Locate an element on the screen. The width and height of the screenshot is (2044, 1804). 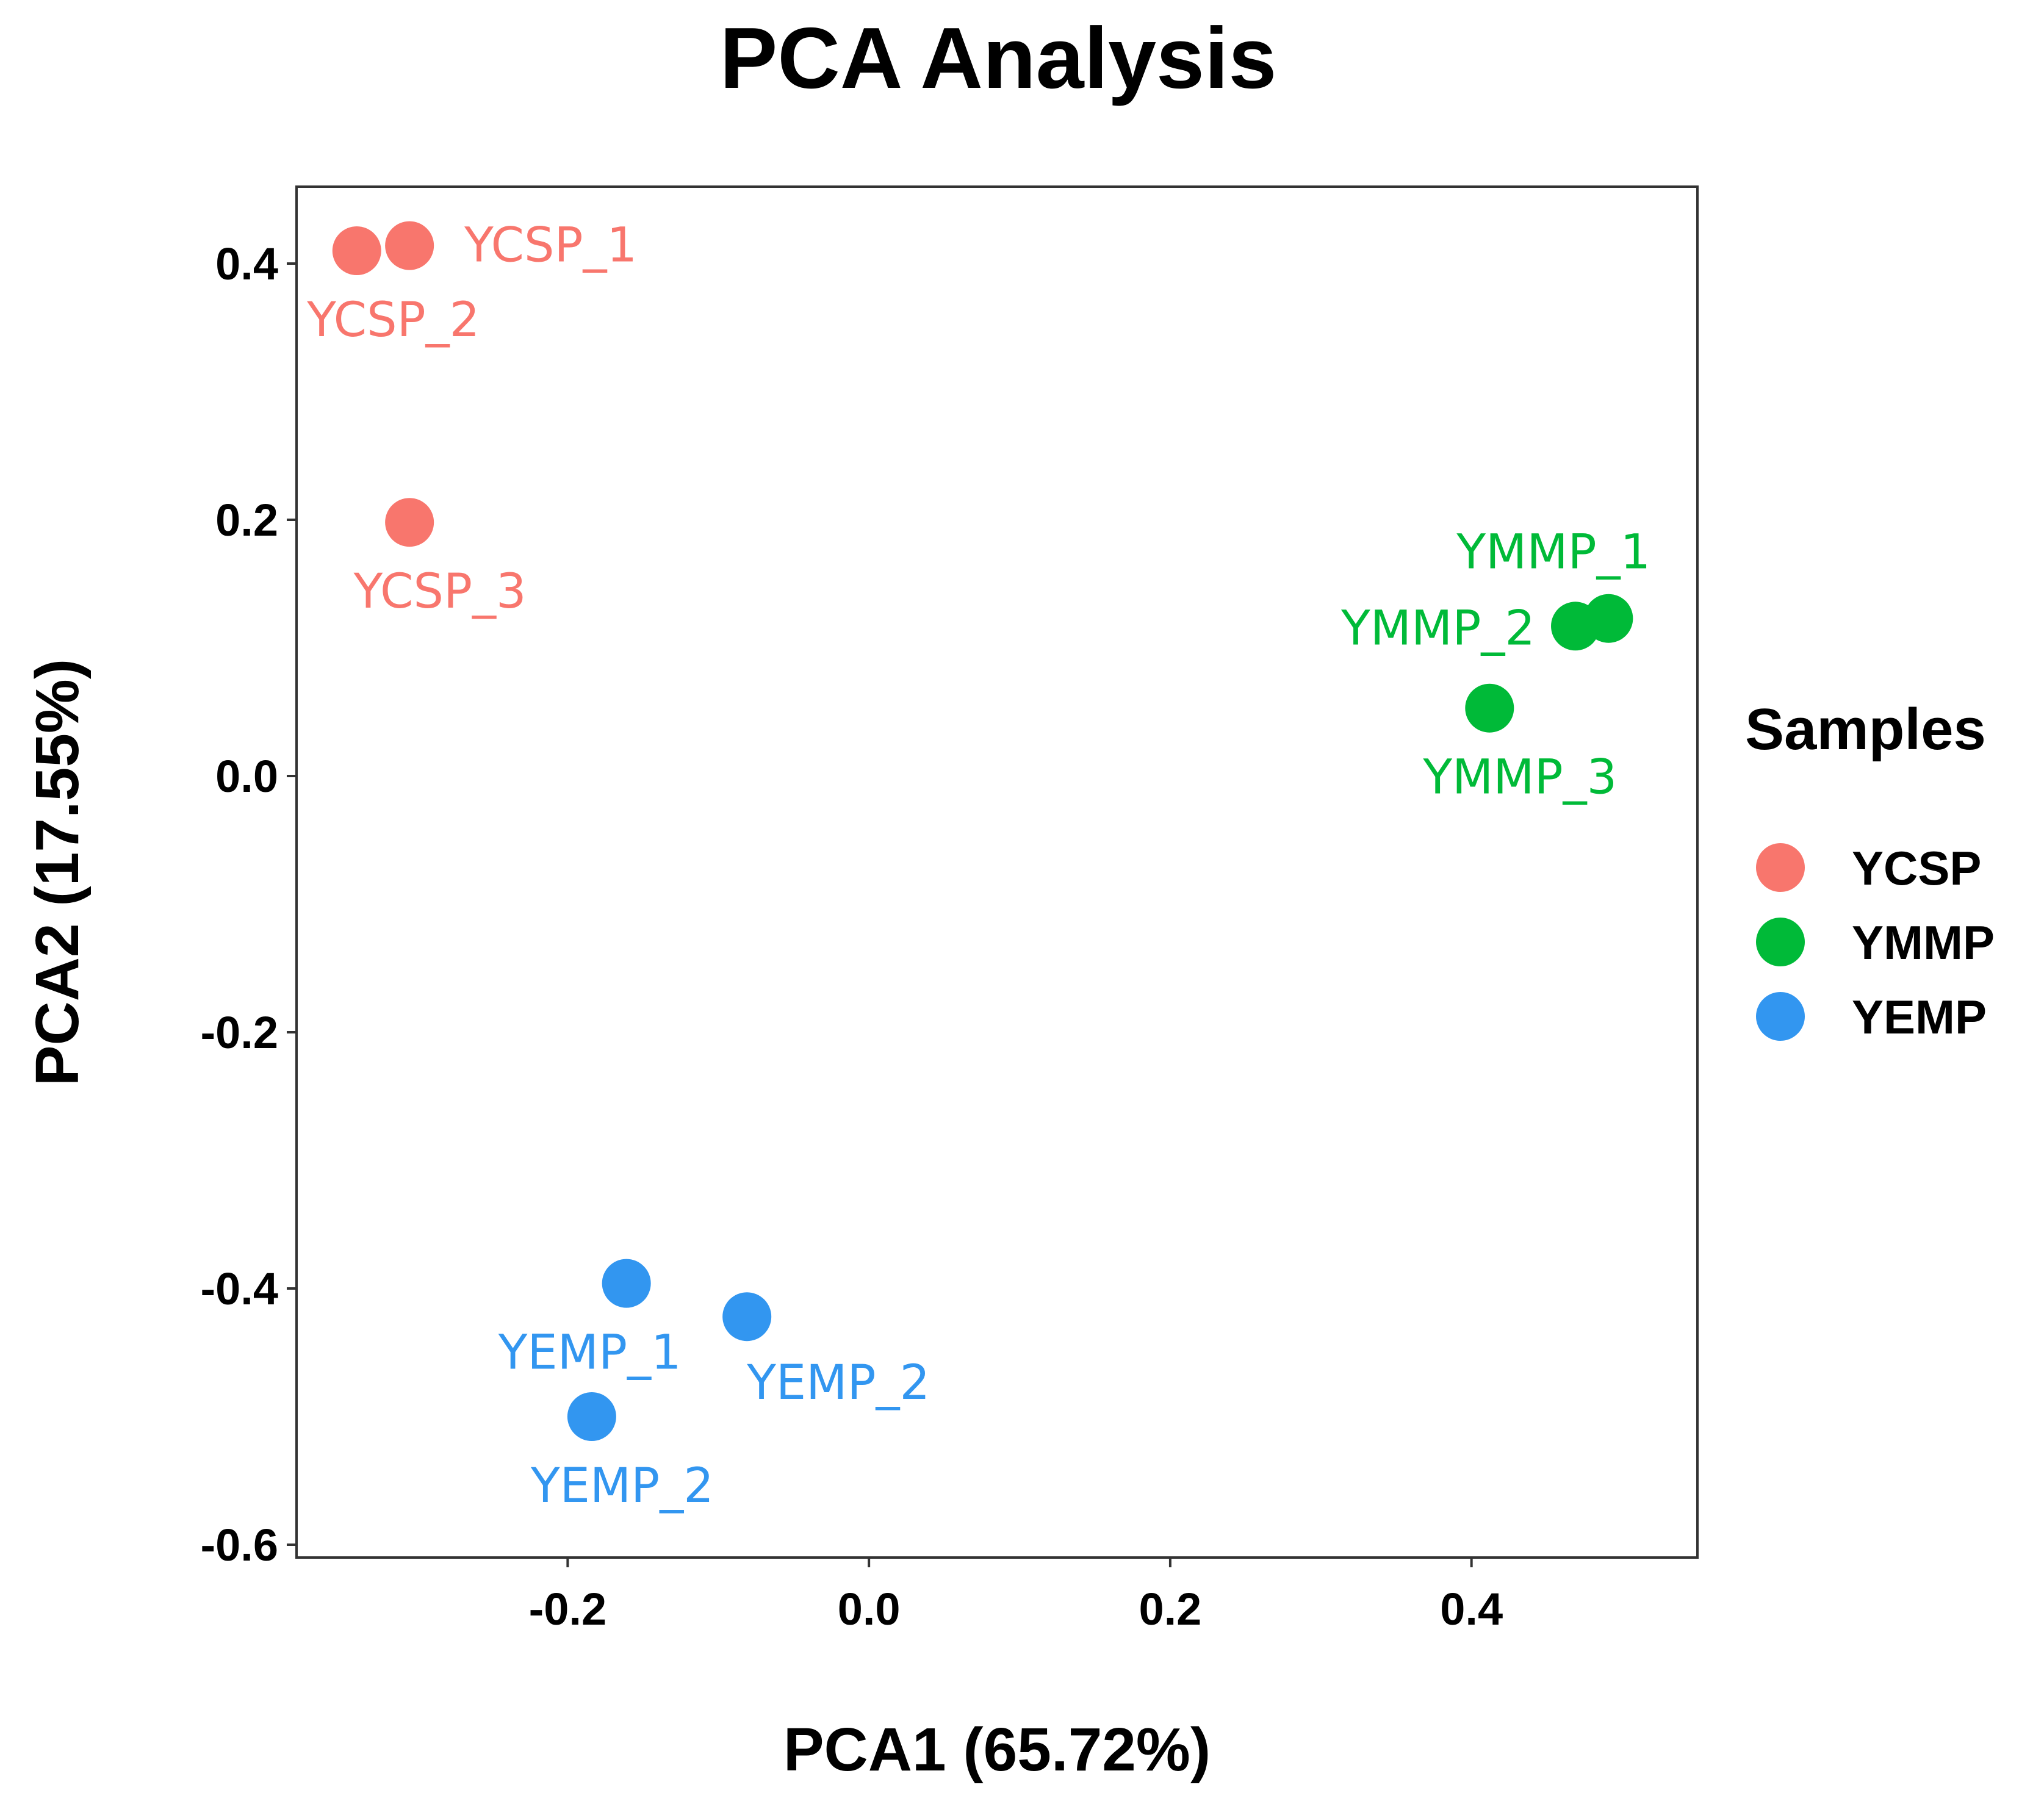
legend-key-ycsp is located at coordinates (1781, 867).